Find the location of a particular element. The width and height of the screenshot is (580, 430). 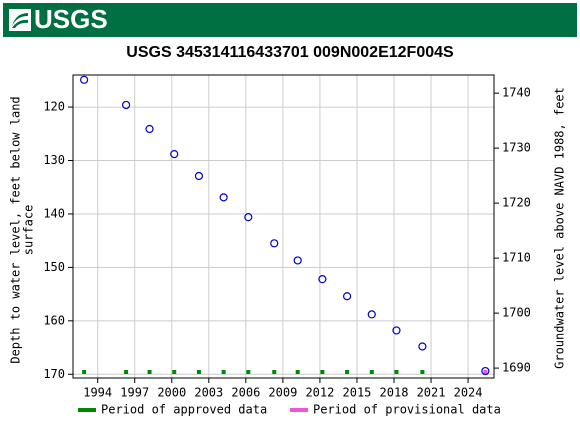

legend-label: Period of provisional data is located at coordinates (407, 410).